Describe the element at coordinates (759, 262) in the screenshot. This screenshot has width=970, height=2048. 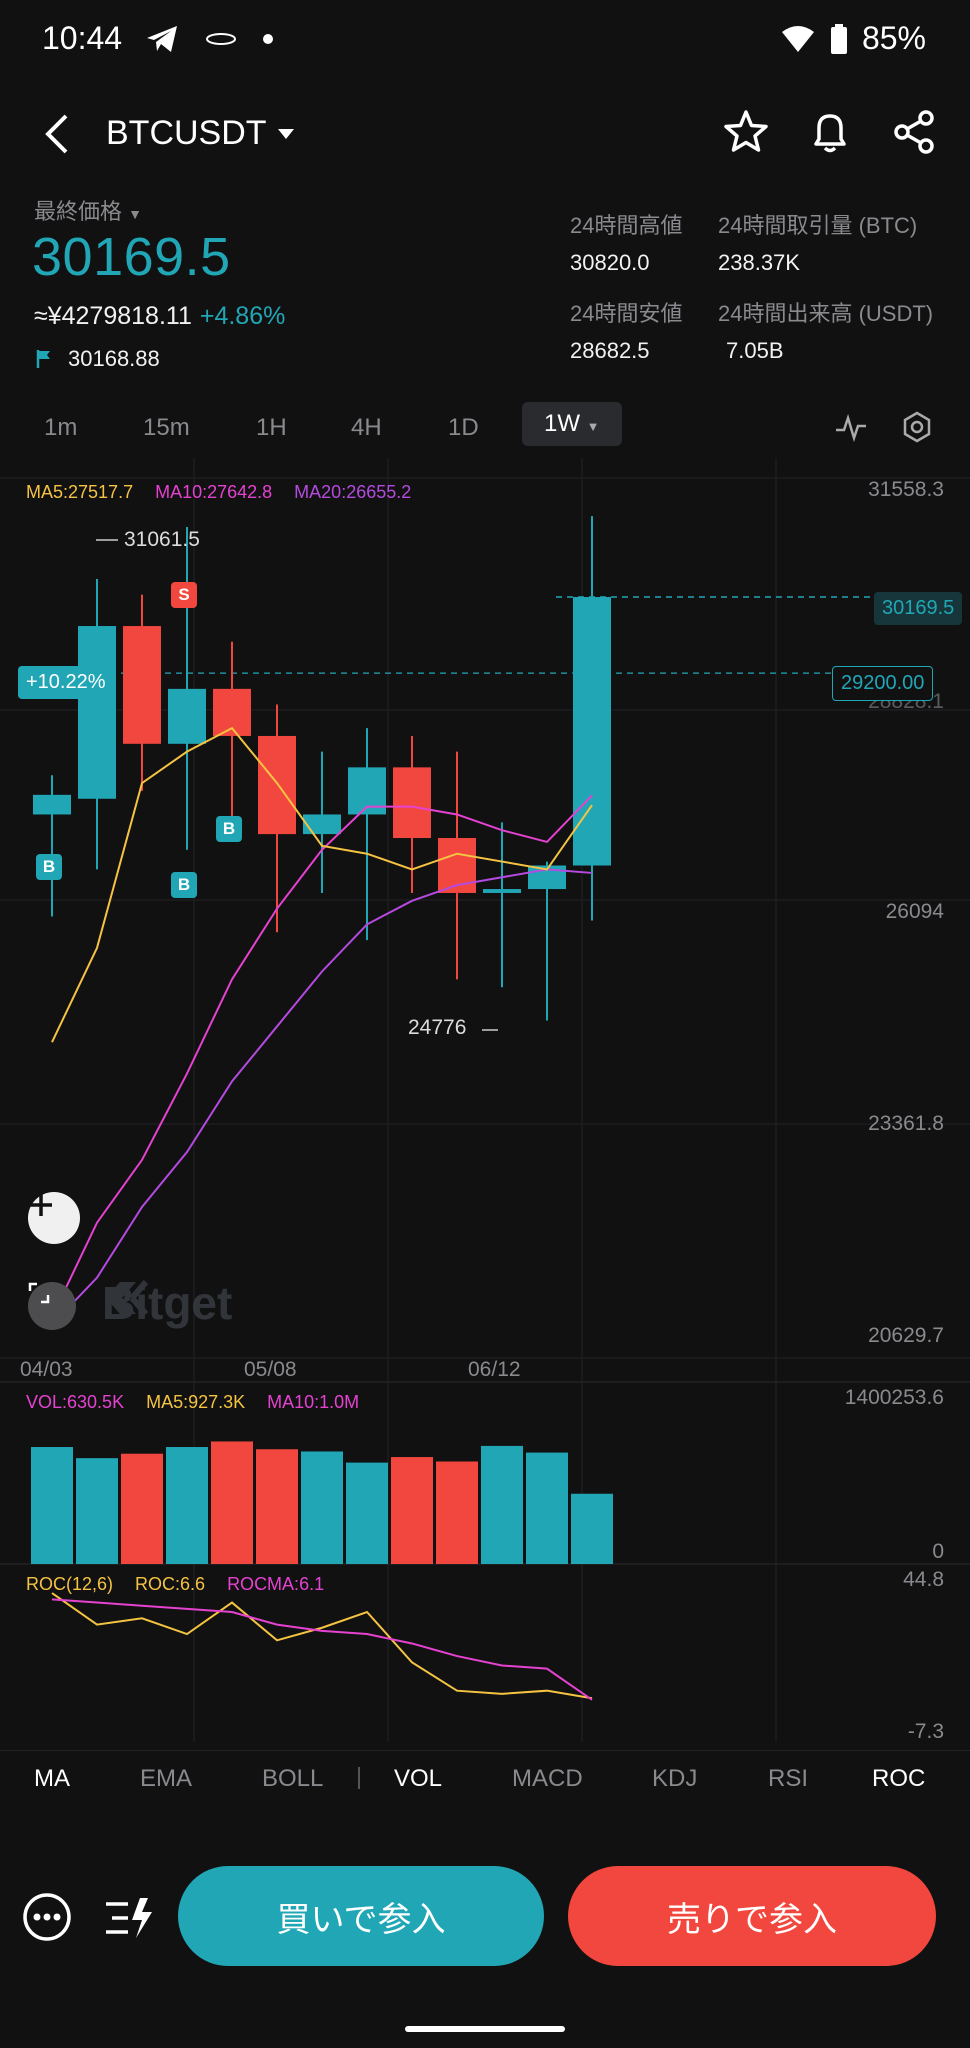
I see `stat-volume-btc-value: 238.37K` at that location.